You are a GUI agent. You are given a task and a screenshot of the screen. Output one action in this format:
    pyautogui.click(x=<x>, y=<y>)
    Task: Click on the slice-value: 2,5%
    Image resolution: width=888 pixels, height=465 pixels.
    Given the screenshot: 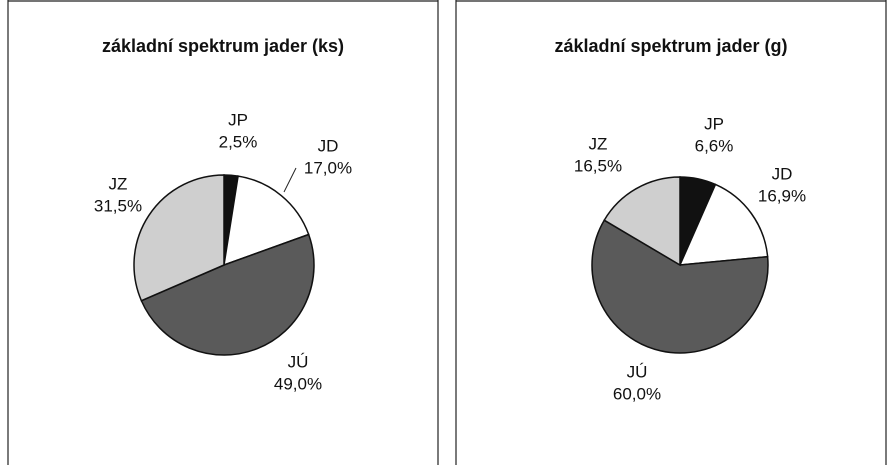 What is the action you would take?
    pyautogui.click(x=238, y=141)
    